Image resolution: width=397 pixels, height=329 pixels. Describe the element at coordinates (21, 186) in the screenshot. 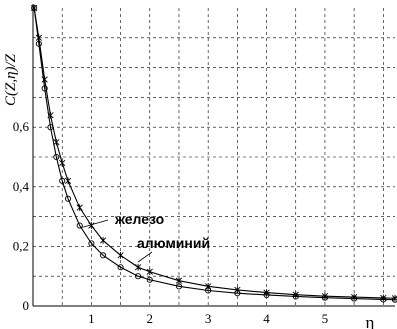

I see `y-tick-label: 0,4` at that location.